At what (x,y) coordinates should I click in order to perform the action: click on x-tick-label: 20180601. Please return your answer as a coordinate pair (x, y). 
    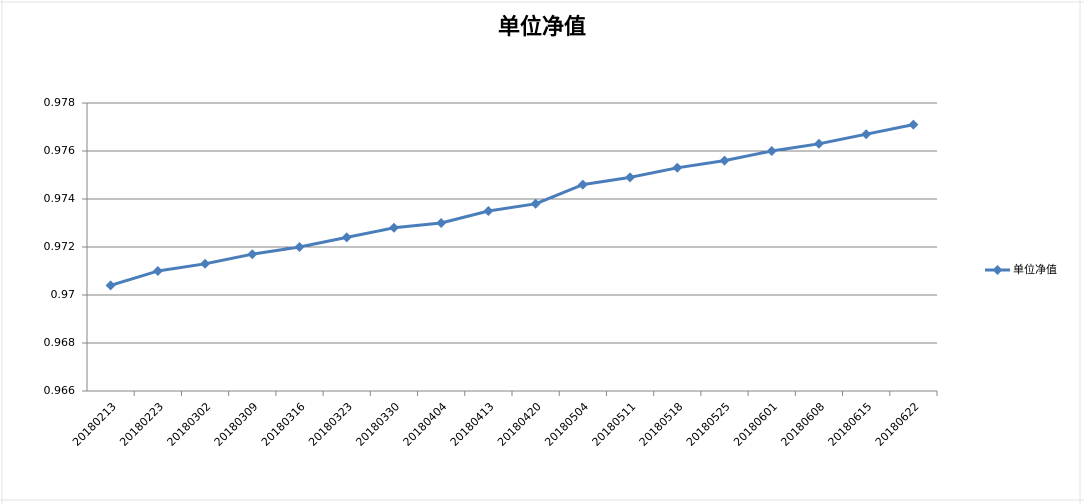
    Looking at the image, I should click on (755, 424).